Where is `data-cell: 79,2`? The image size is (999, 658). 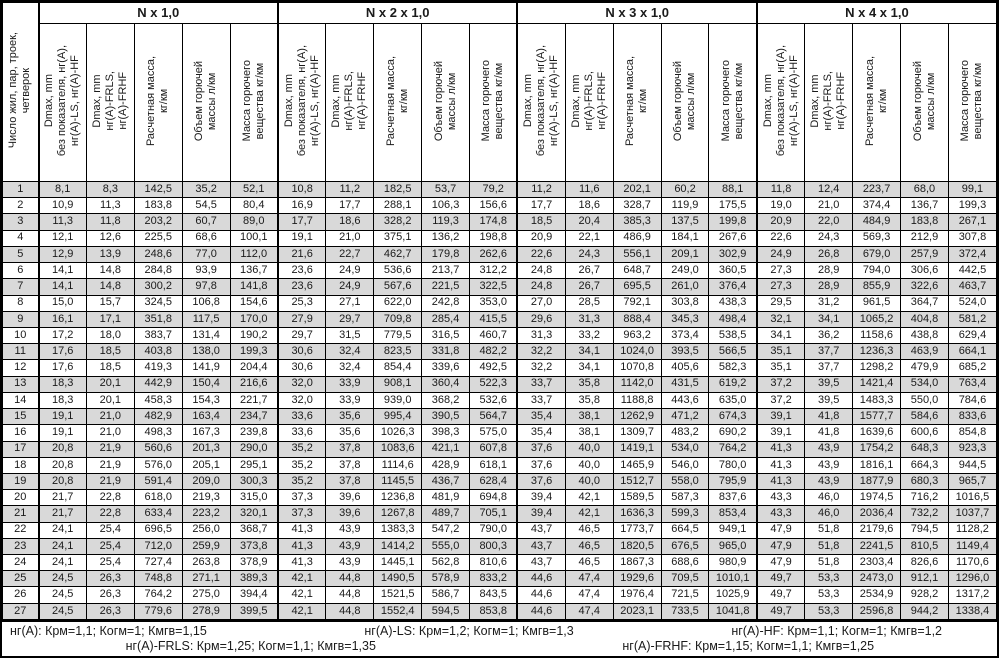 data-cell: 79,2 is located at coordinates (493, 189).